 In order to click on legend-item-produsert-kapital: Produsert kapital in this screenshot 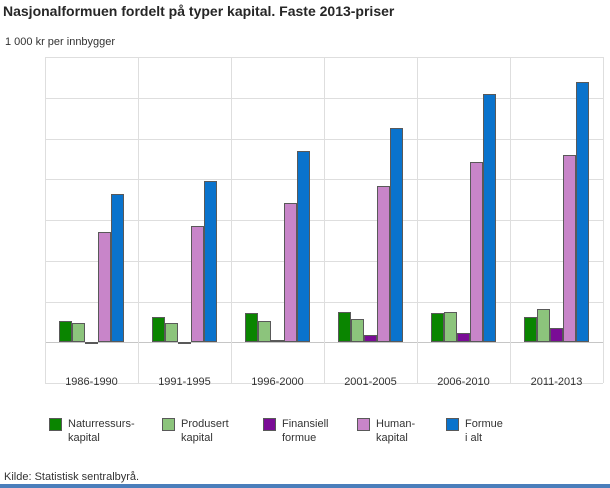, I will do `click(195, 431)`.